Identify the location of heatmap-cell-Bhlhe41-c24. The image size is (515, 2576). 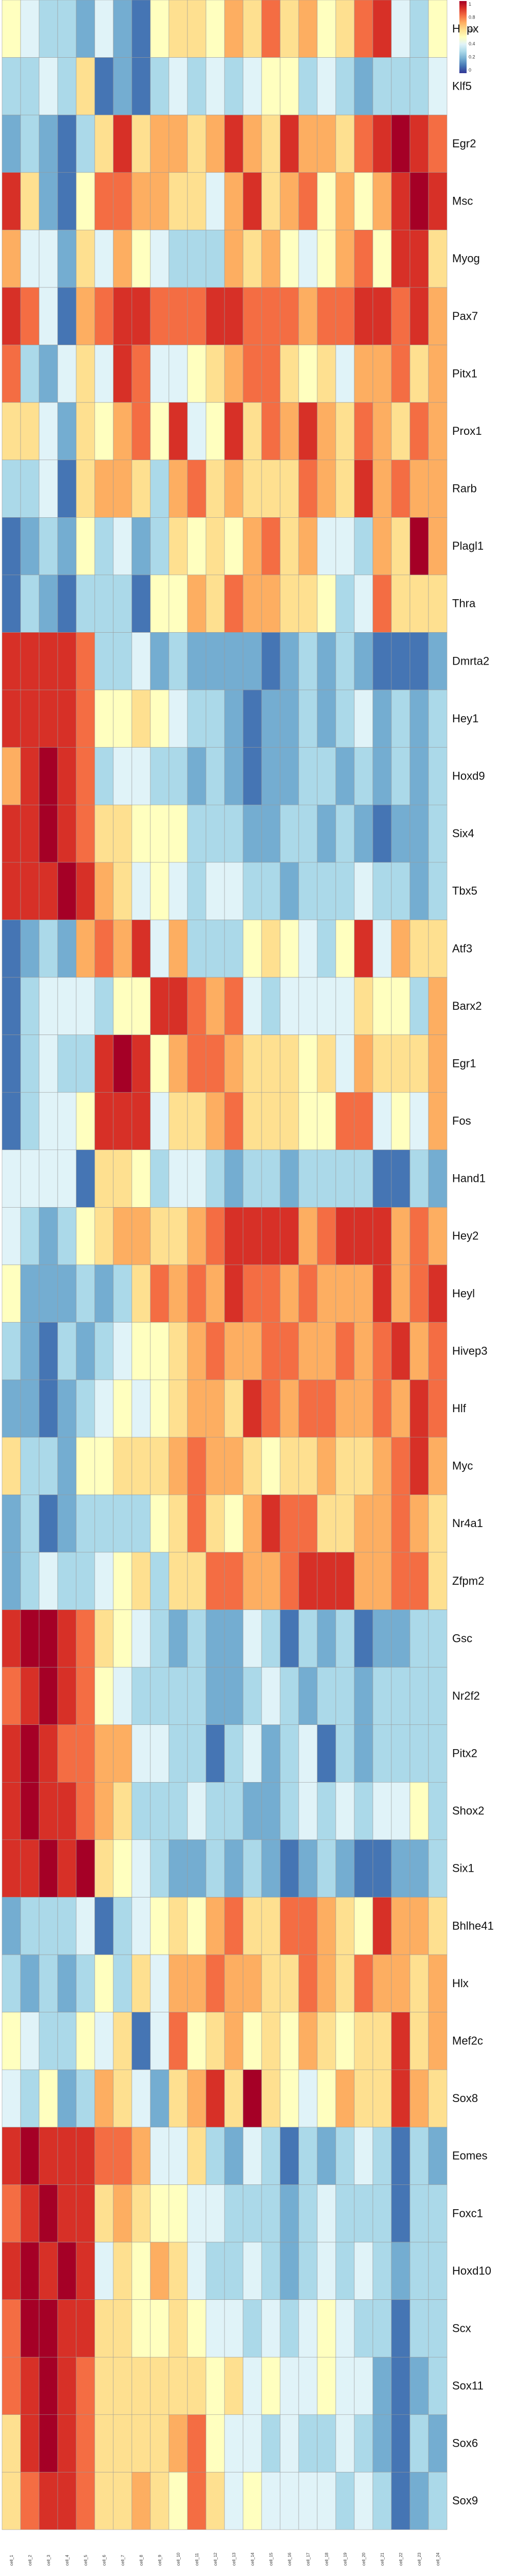
(438, 1926).